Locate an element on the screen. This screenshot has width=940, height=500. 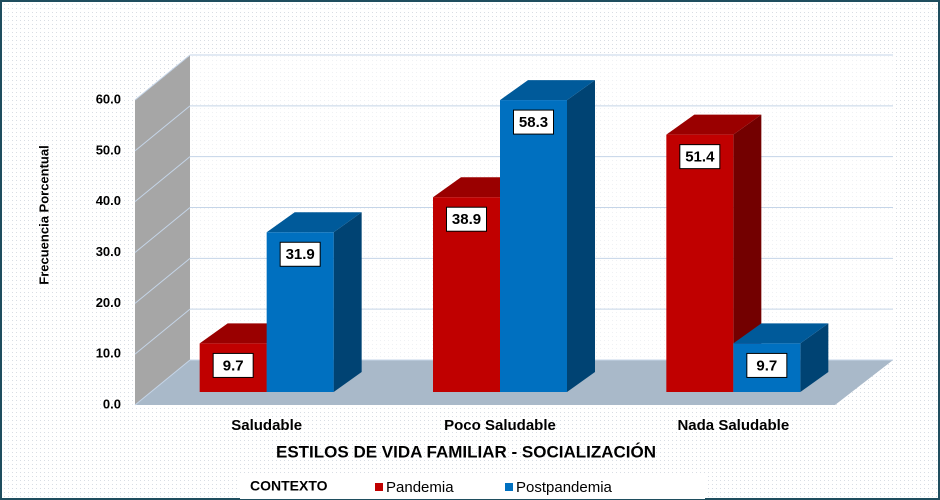
value-label: 38.9 is located at coordinates (466, 219).